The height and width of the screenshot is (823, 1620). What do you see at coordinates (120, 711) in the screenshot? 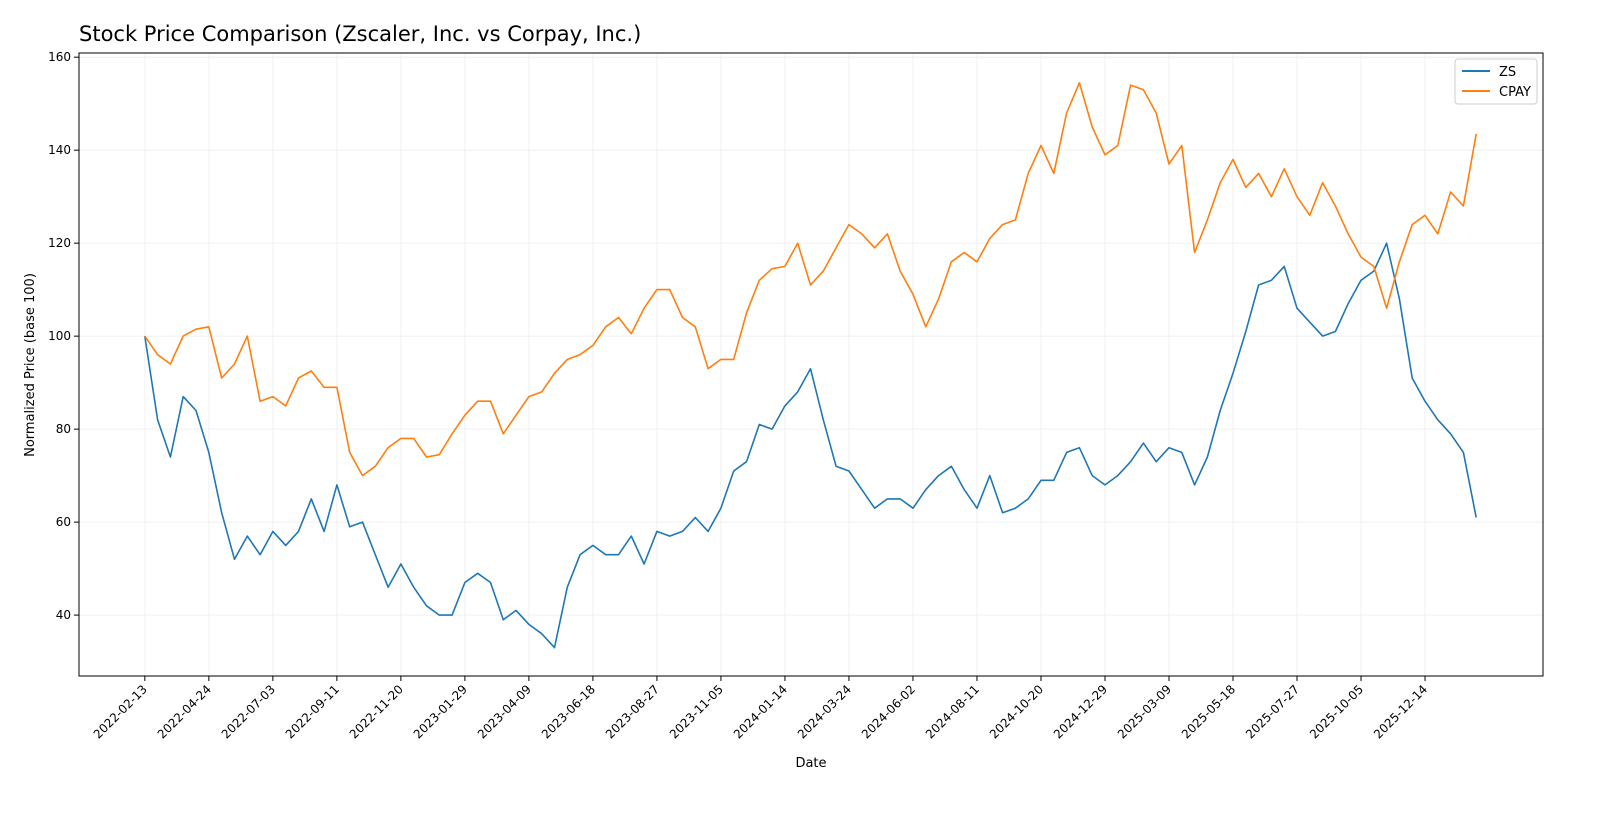
I see `x-tick-label: 2022-02-13` at bounding box center [120, 711].